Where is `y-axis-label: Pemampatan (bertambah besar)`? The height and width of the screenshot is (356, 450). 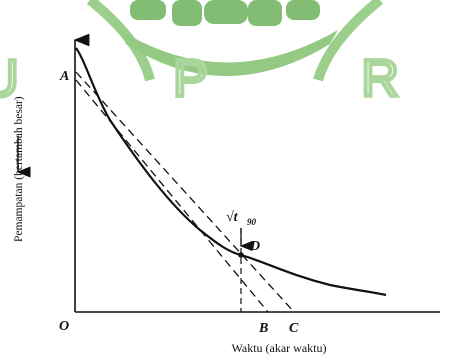 y-axis-label: Pemampatan (bertambah besar) is located at coordinates (19, 169).